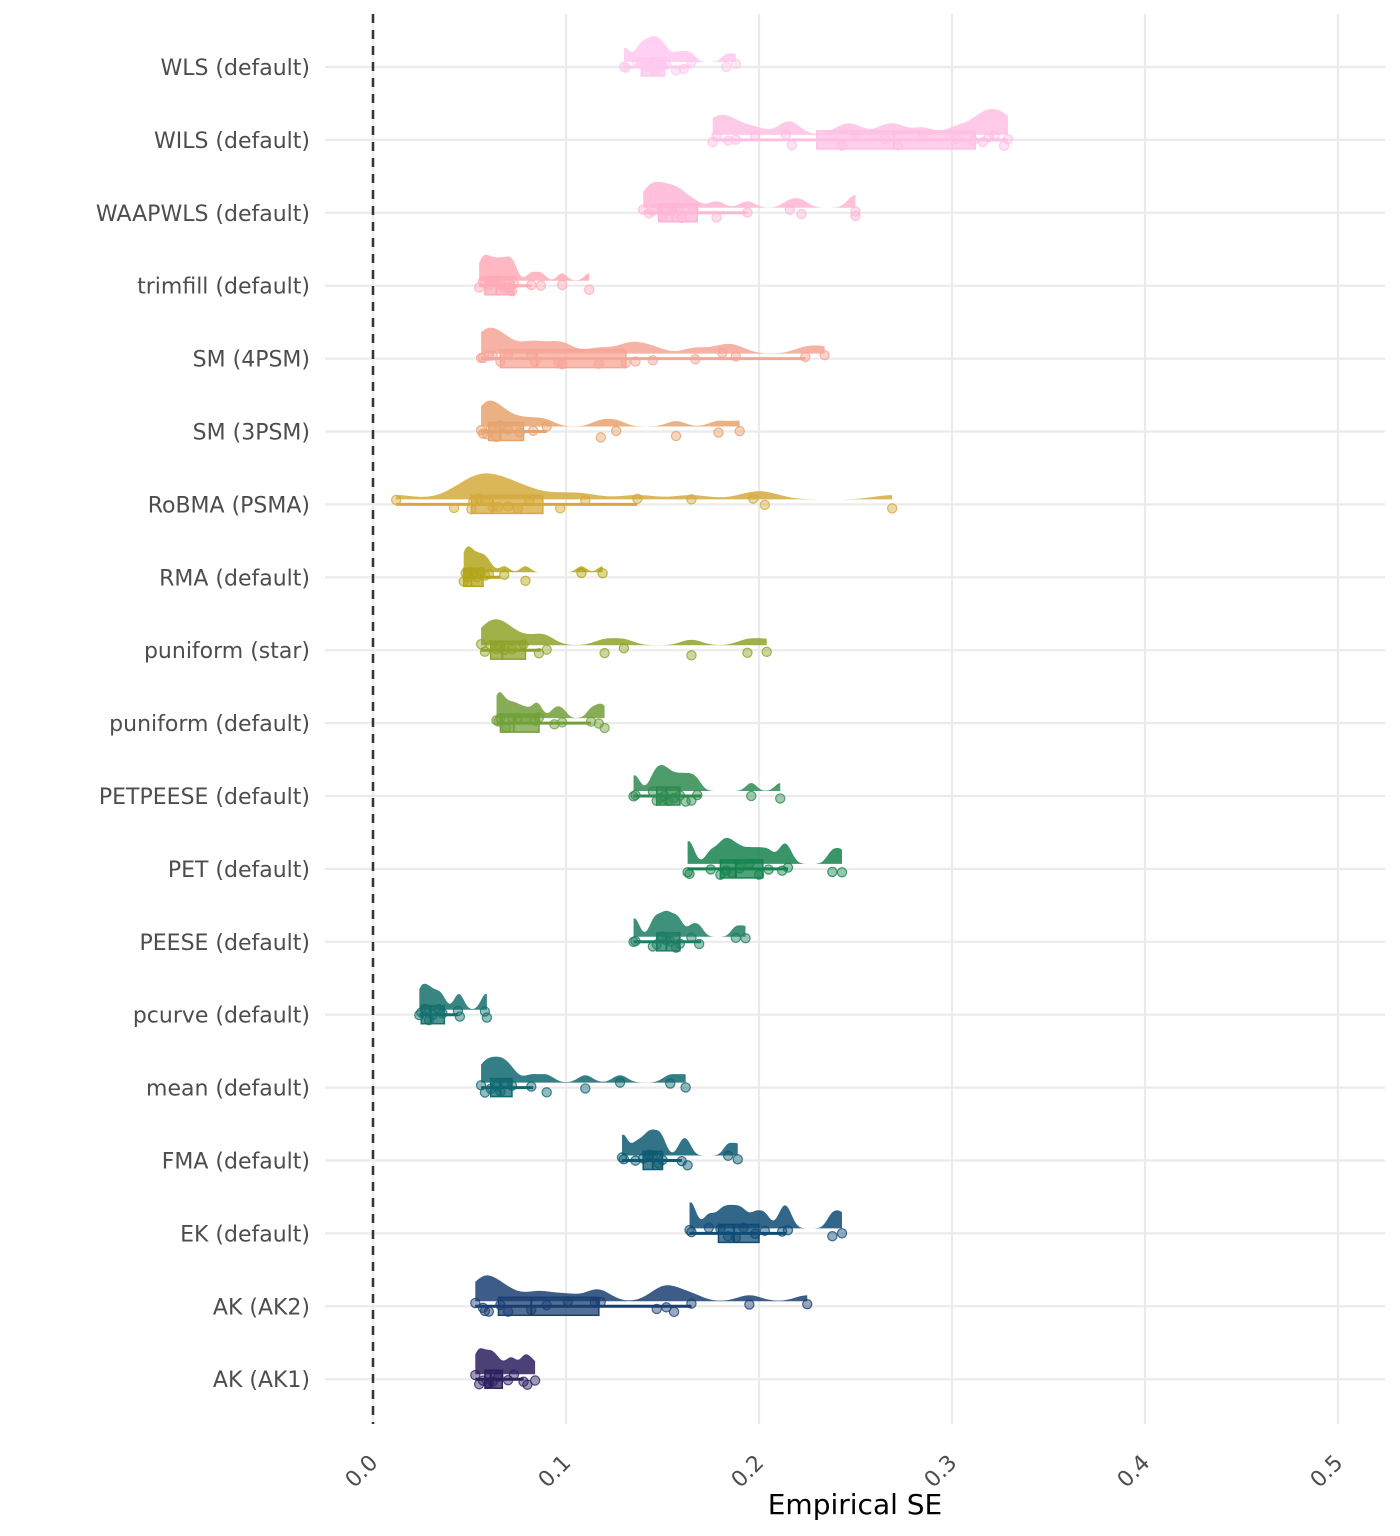 The width and height of the screenshot is (1400, 1536). What do you see at coordinates (225, 943) in the screenshot?
I see `y-tick-label: PEESE (default)` at bounding box center [225, 943].